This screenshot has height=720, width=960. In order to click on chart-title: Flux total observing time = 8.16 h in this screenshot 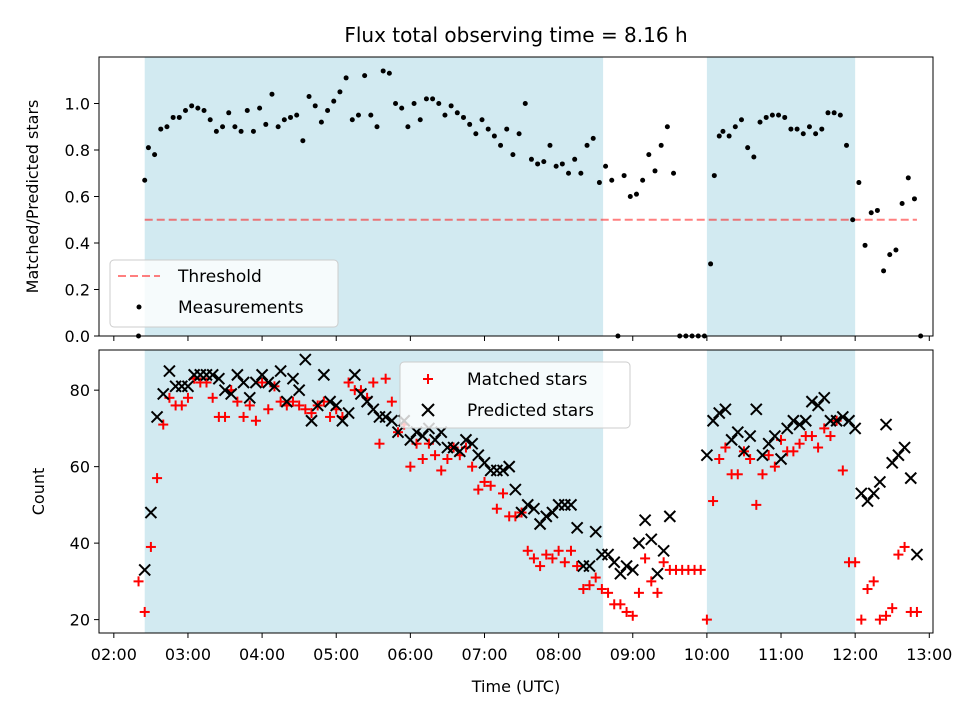, I will do `click(515, 35)`.